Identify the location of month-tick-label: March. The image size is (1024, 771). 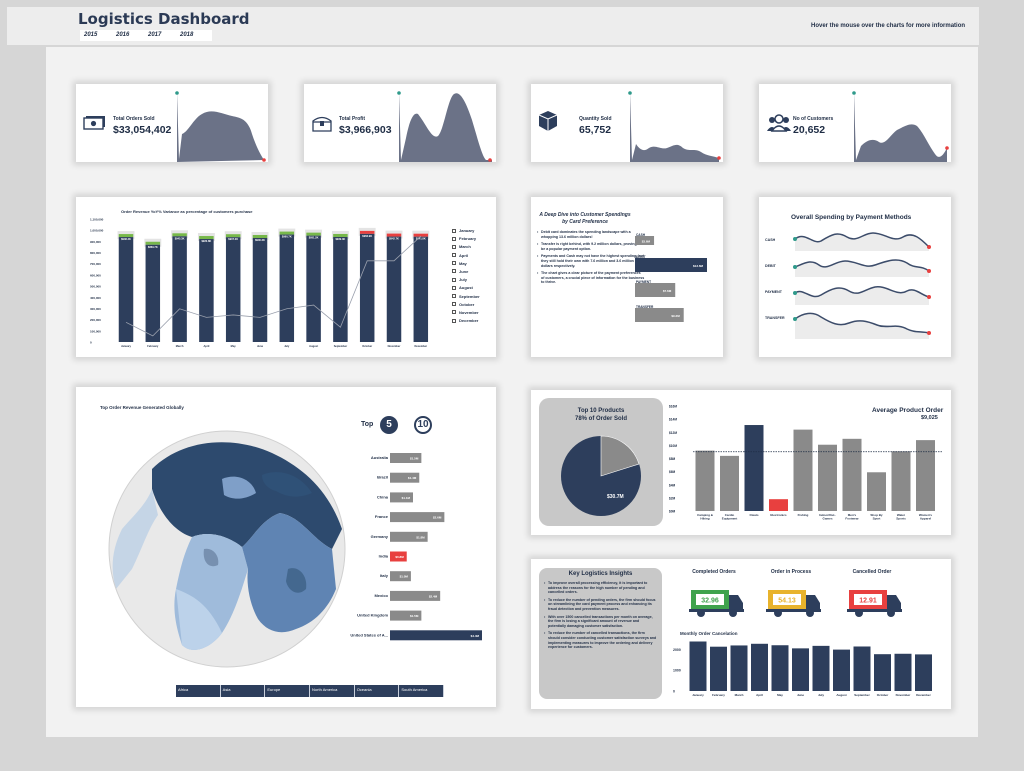
(180, 346).